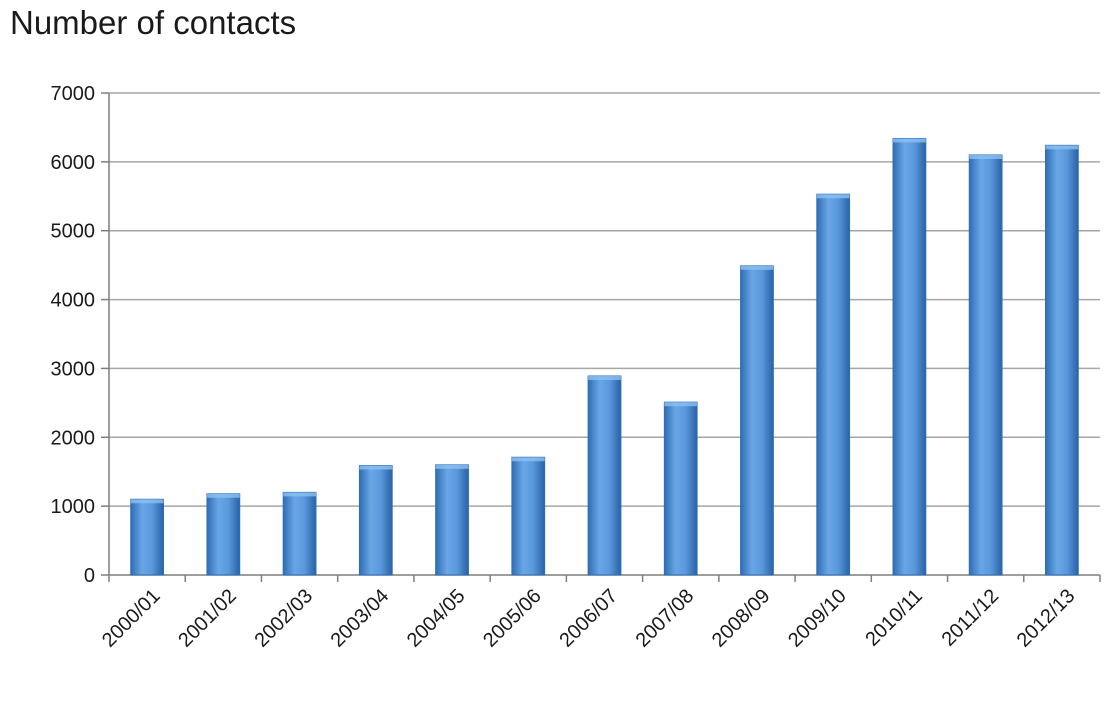 The image size is (1113, 714). Describe the element at coordinates (73, 335) in the screenshot. I see `y-tick-labels: 0 1000 2000 3000 4000 5000 6000 7000` at that location.